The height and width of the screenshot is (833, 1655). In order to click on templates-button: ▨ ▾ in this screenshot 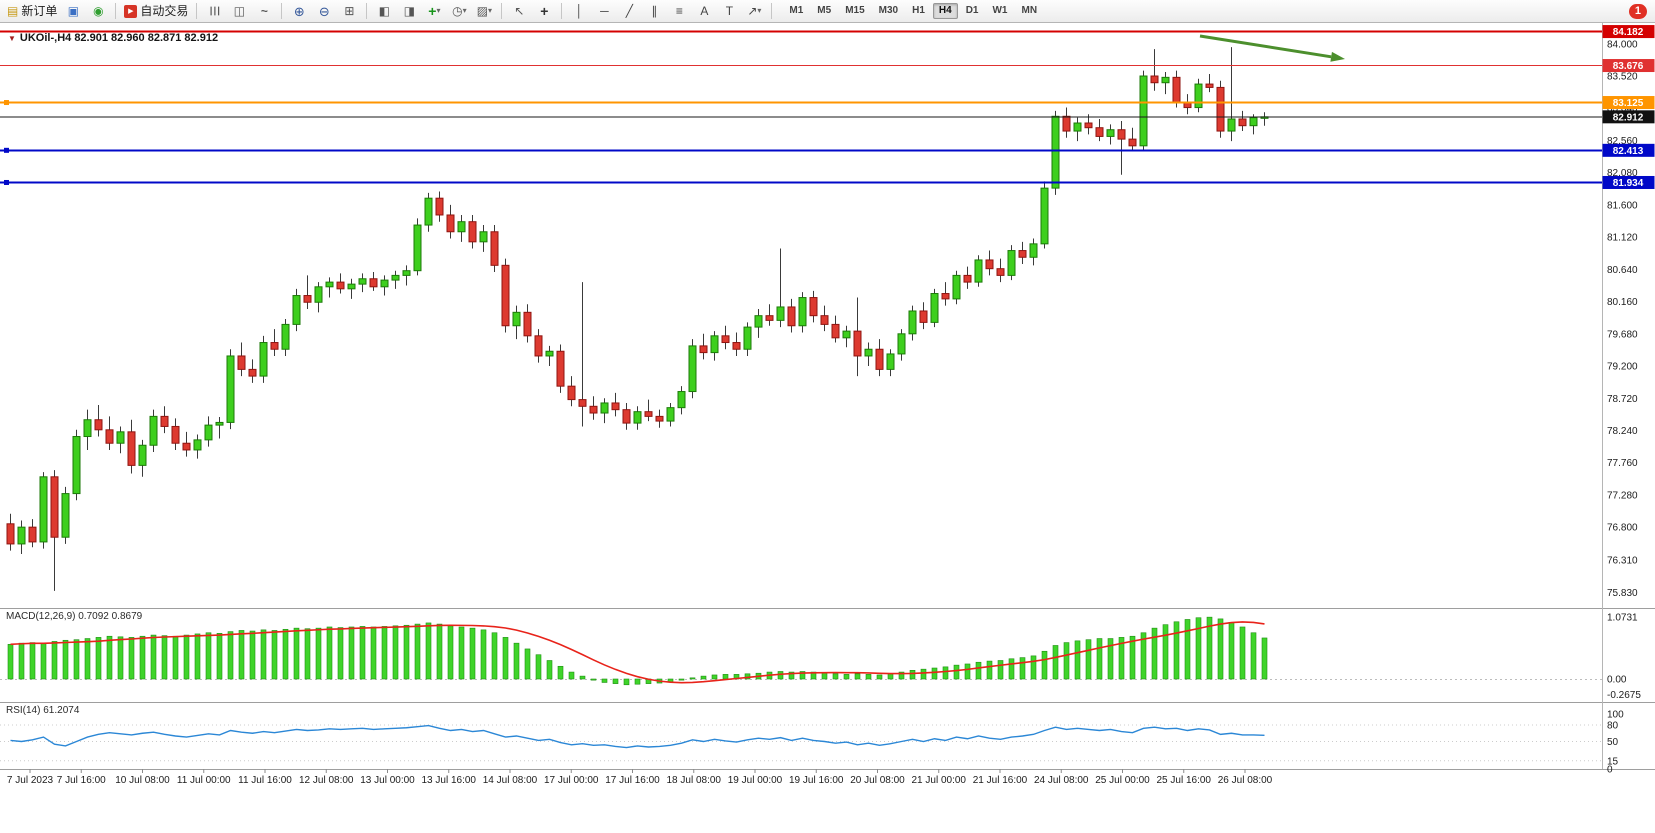, I will do `click(484, 11)`.